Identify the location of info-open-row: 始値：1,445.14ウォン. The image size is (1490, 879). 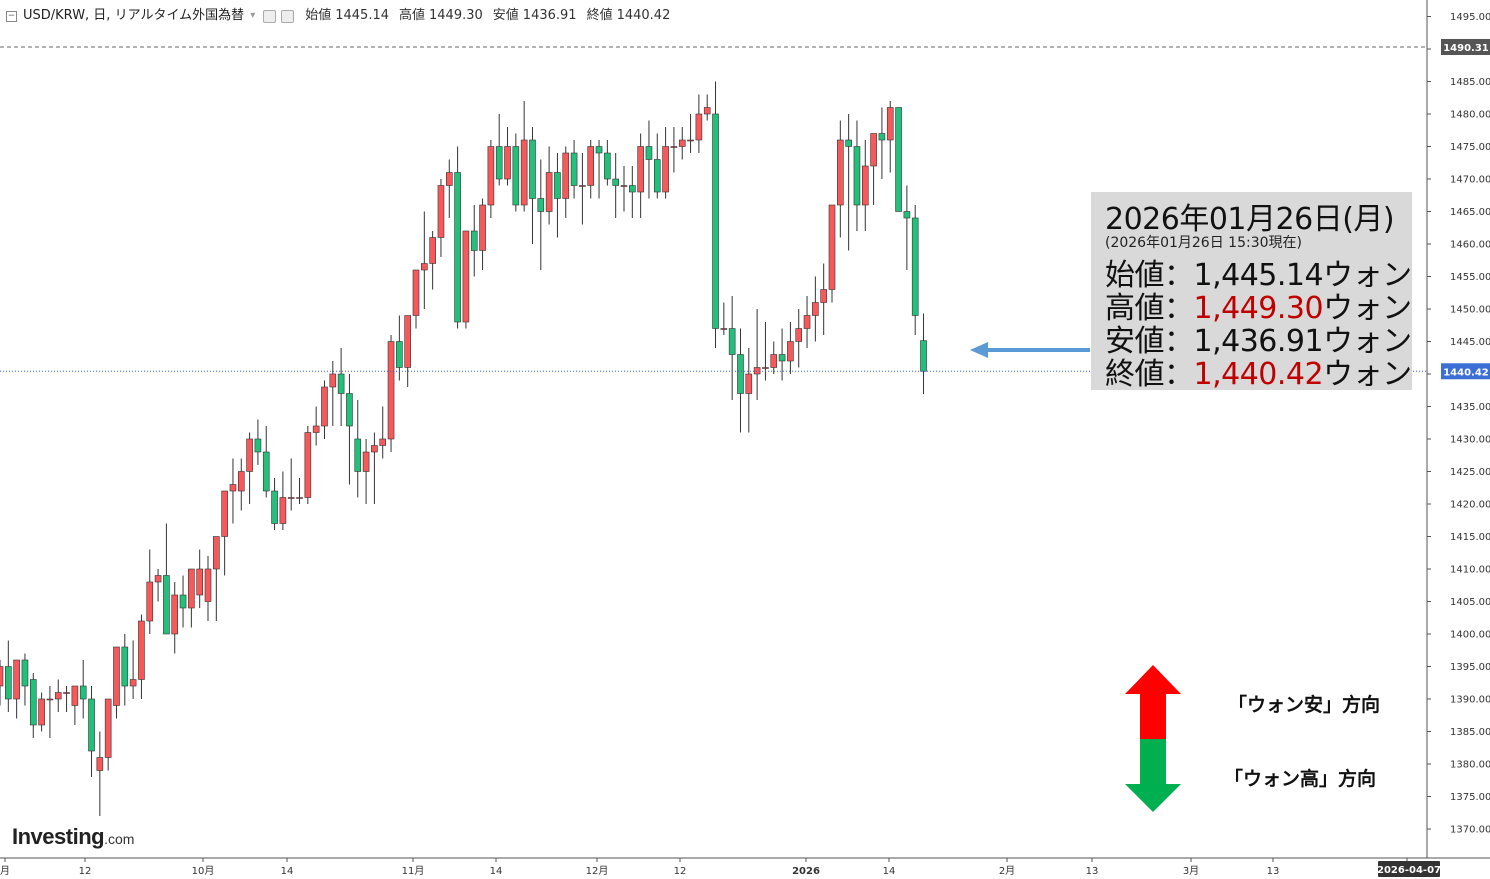
(1258, 272).